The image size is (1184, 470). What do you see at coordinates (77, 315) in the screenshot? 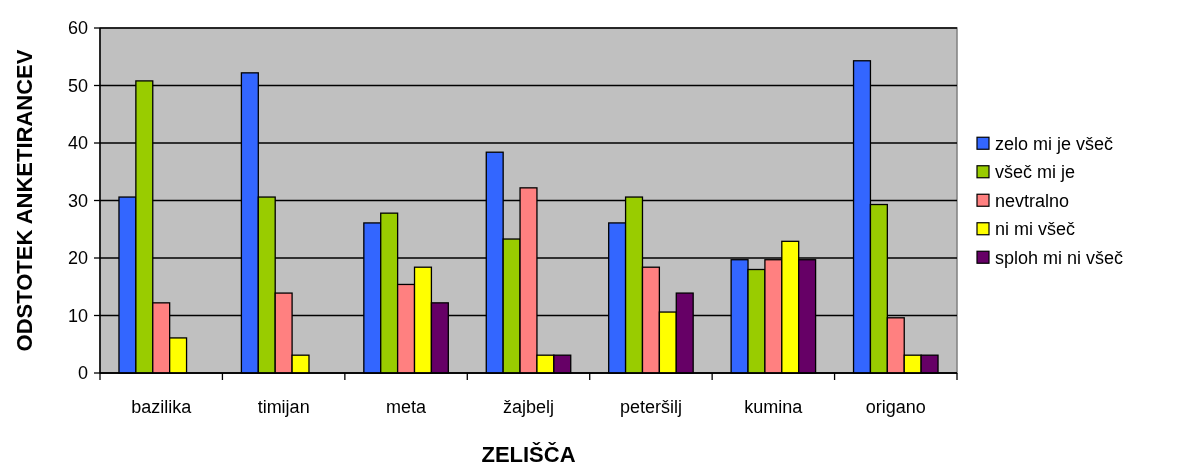
I see `y-tick-label: 10` at bounding box center [77, 315].